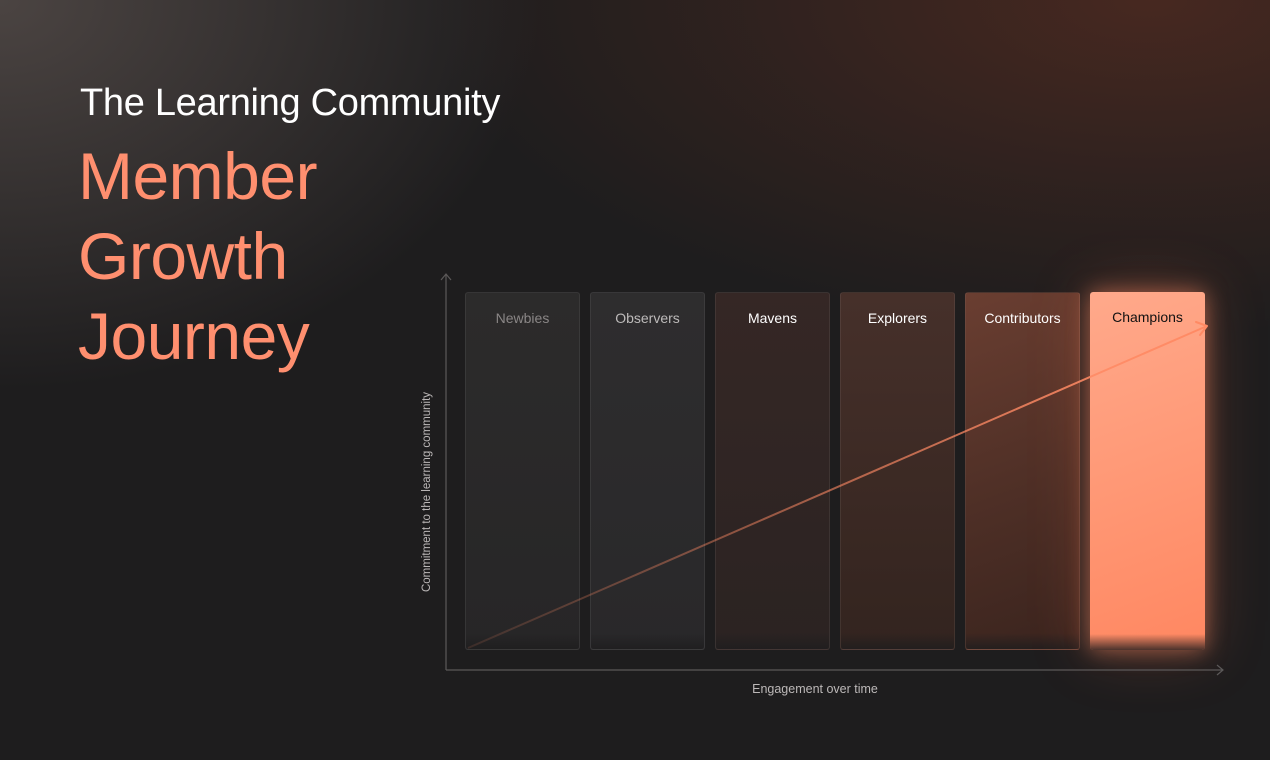 This screenshot has width=1270, height=760. I want to click on page-title: Member Growth Journey, so click(198, 256).